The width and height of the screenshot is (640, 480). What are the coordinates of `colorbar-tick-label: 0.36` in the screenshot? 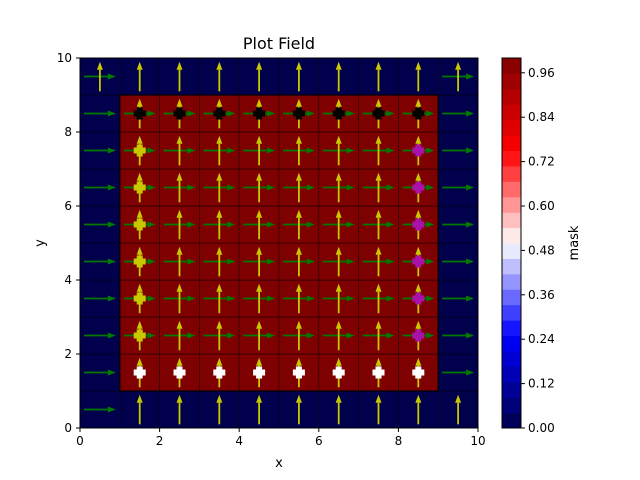 It's located at (541, 295).